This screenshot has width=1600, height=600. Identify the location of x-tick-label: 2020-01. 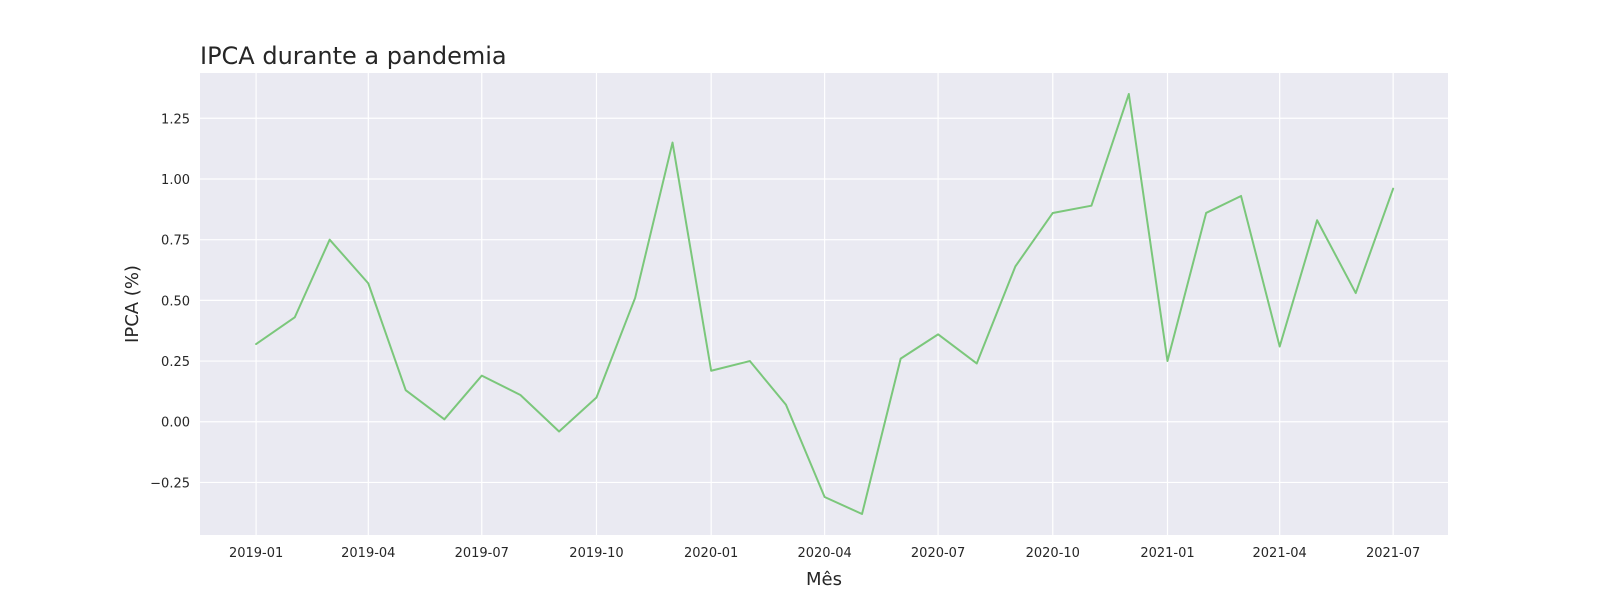
(711, 553).